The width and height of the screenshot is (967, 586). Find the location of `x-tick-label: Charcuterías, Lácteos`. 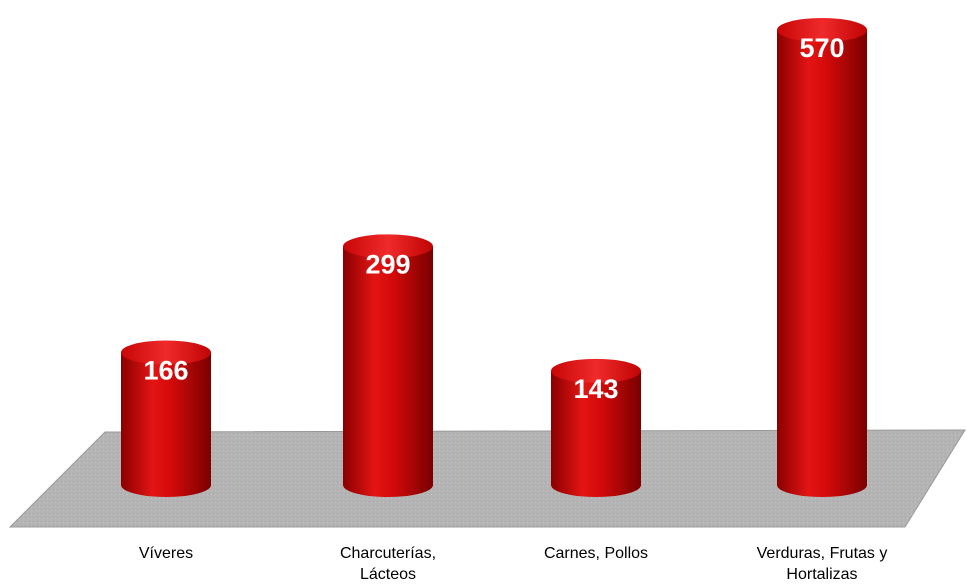

x-tick-label: Charcuterías, Lácteos is located at coordinates (388, 564).